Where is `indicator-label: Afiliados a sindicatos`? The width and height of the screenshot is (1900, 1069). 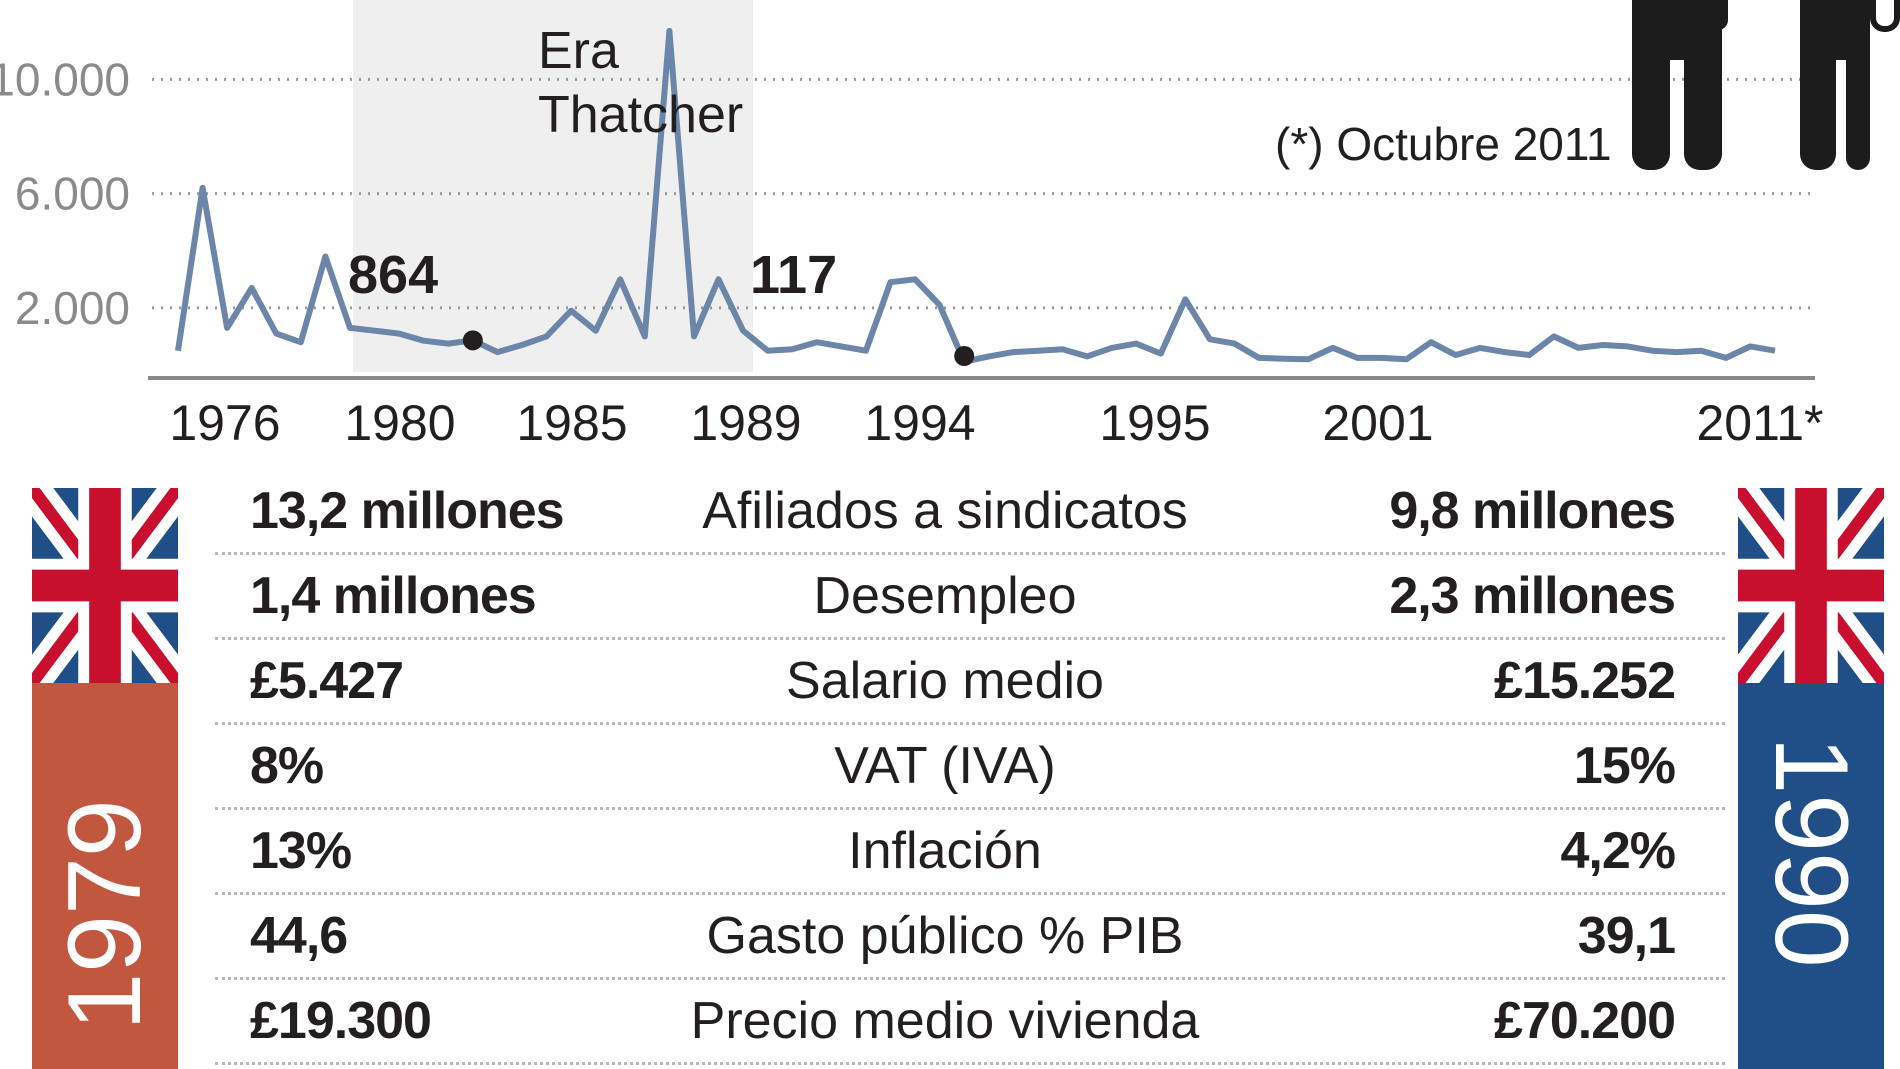
indicator-label: Afiliados a sindicatos is located at coordinates (945, 511).